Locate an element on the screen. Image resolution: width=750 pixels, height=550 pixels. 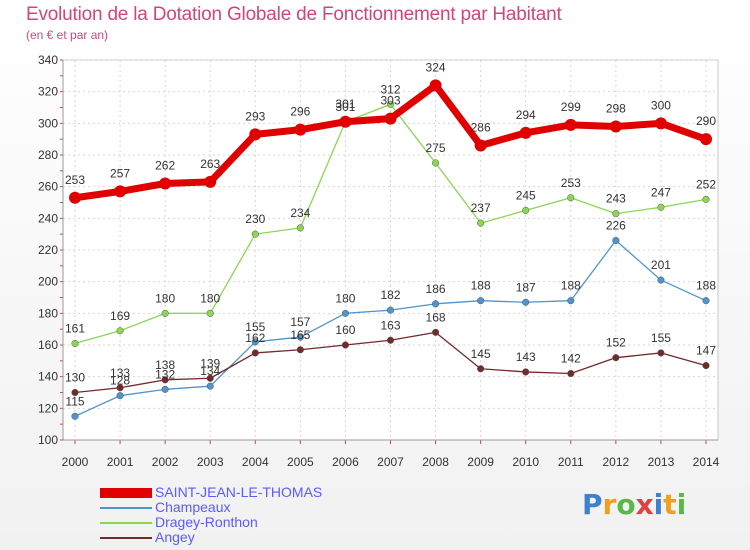
data-label-angey: 162 is located at coordinates (255, 338).